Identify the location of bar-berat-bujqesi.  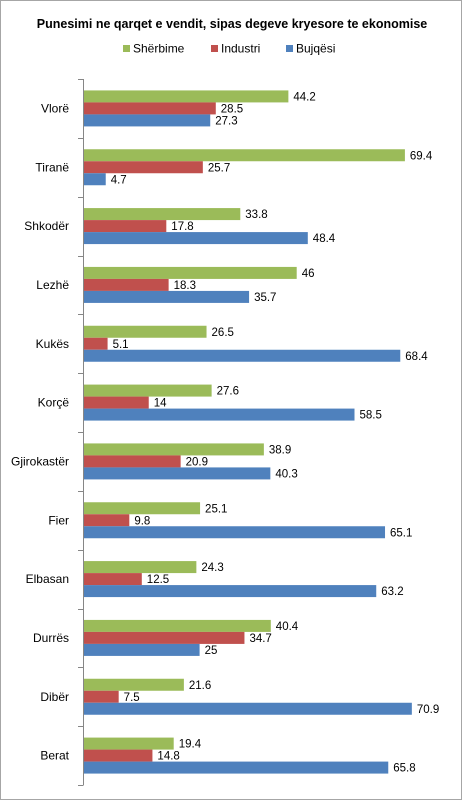
(236, 767).